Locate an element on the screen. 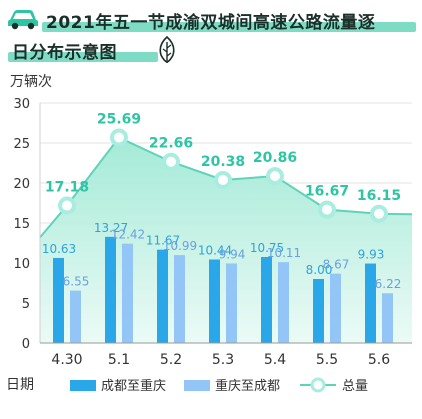 This screenshot has width=422, height=419. total-data-label: 16.15 is located at coordinates (379, 196).